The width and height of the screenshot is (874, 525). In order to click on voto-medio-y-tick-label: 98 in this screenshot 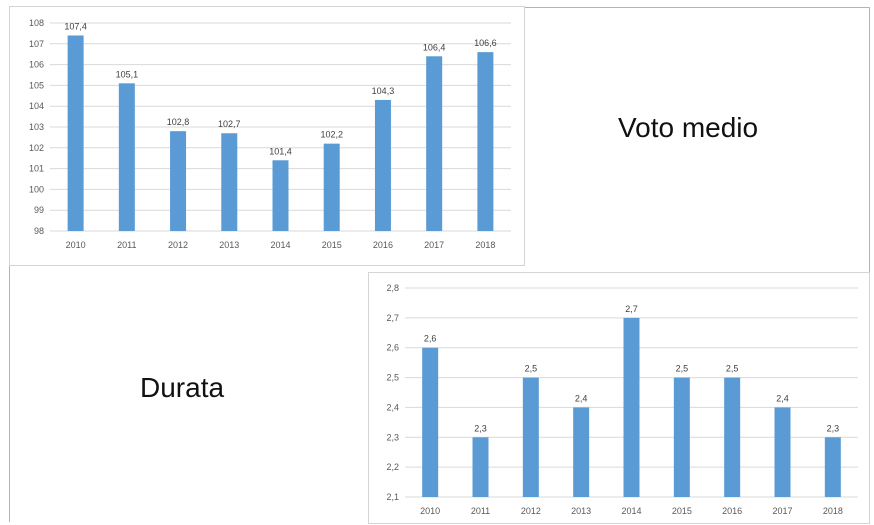, I will do `click(39, 231)`.